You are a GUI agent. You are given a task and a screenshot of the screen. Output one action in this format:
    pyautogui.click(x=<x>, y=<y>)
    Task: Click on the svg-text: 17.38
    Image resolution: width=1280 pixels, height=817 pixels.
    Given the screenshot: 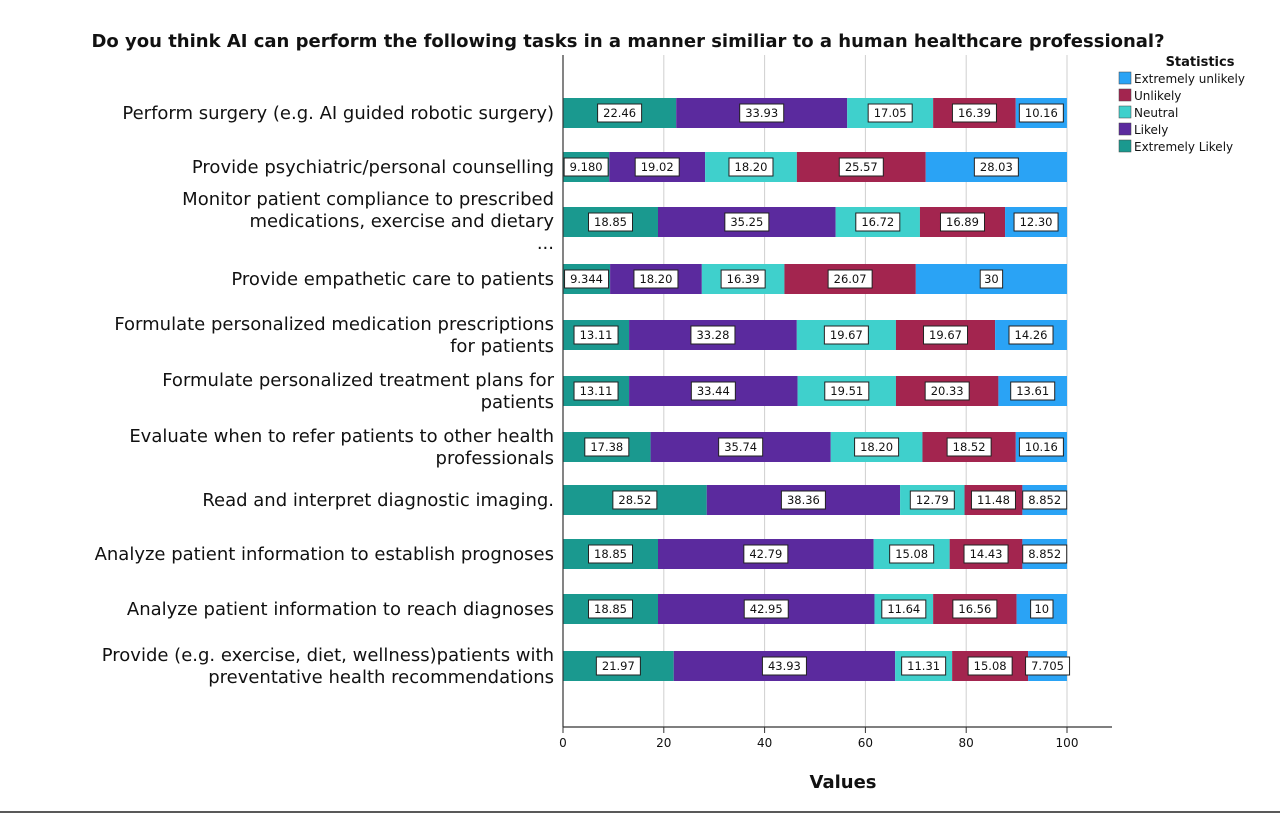 What is the action you would take?
    pyautogui.click(x=606, y=447)
    